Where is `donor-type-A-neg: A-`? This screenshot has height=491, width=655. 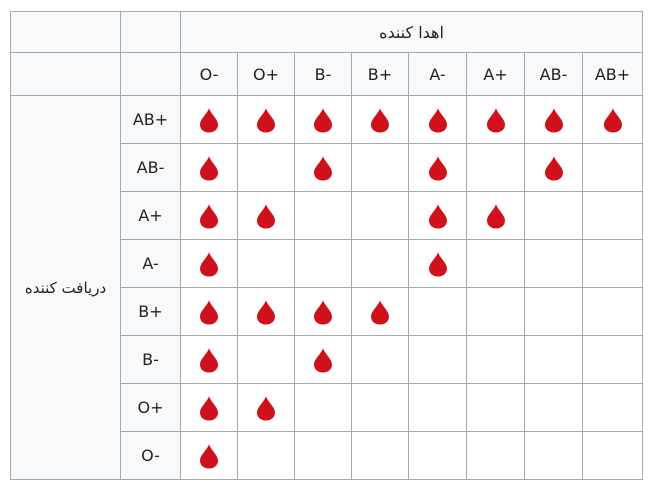 donor-type-A-neg: A- is located at coordinates (437, 74).